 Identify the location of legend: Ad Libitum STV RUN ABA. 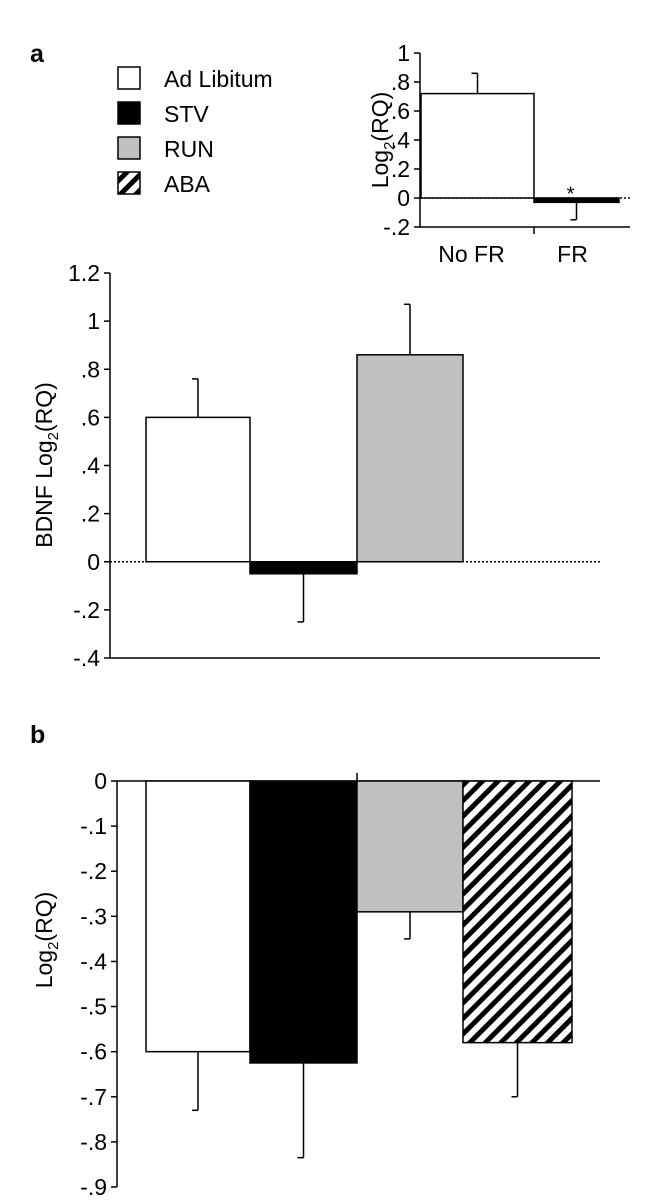
(195, 131).